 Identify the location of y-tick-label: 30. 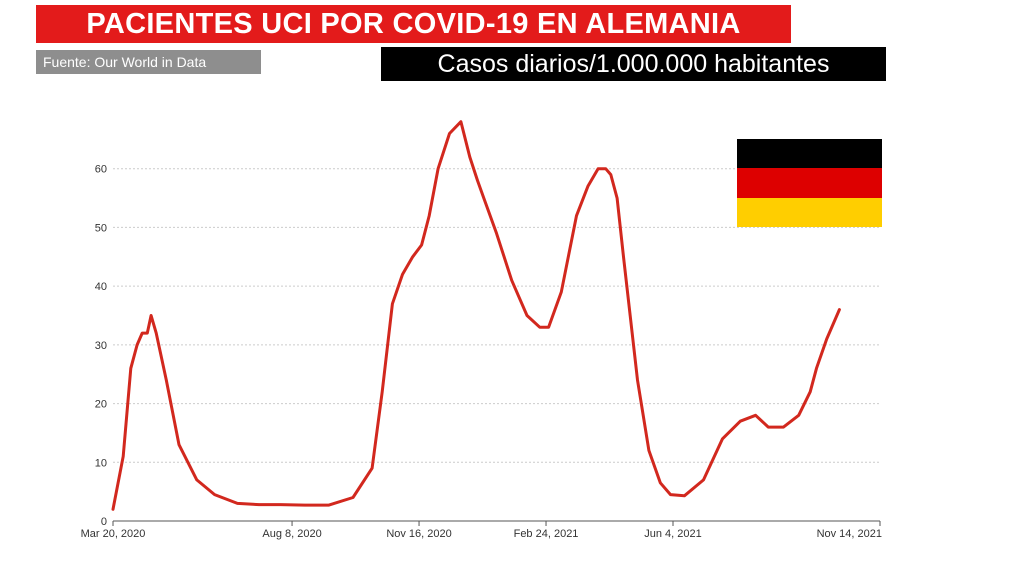
(101, 346).